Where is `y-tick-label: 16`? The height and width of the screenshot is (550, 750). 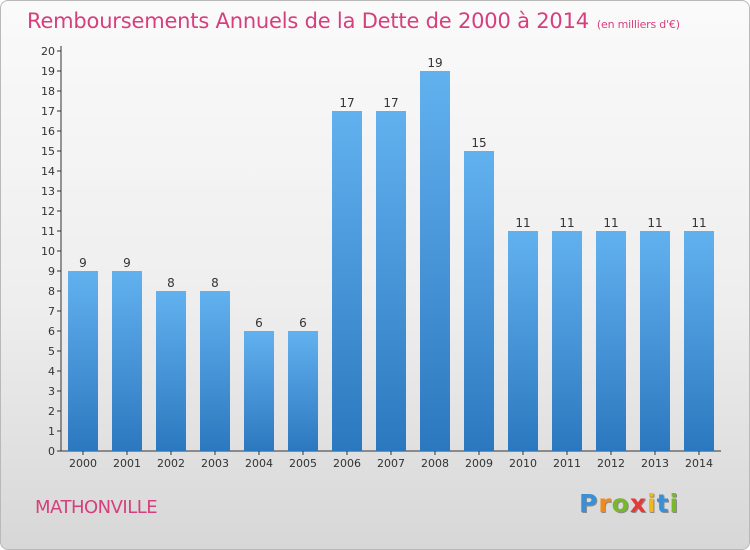
y-tick-label: 16 is located at coordinates (48, 131).